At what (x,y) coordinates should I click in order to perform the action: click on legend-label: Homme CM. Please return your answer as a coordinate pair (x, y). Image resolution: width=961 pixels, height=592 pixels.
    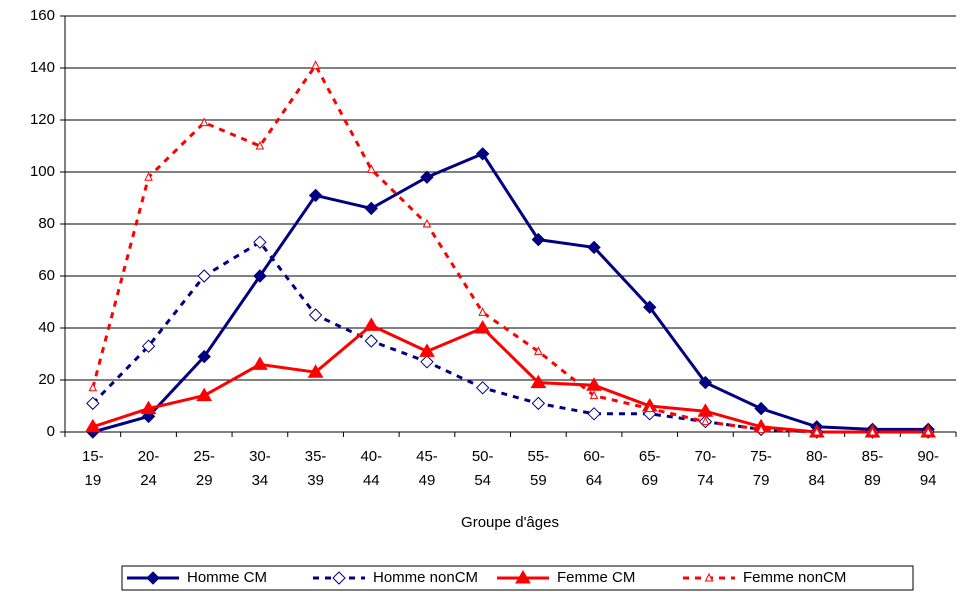
    Looking at the image, I should click on (227, 577).